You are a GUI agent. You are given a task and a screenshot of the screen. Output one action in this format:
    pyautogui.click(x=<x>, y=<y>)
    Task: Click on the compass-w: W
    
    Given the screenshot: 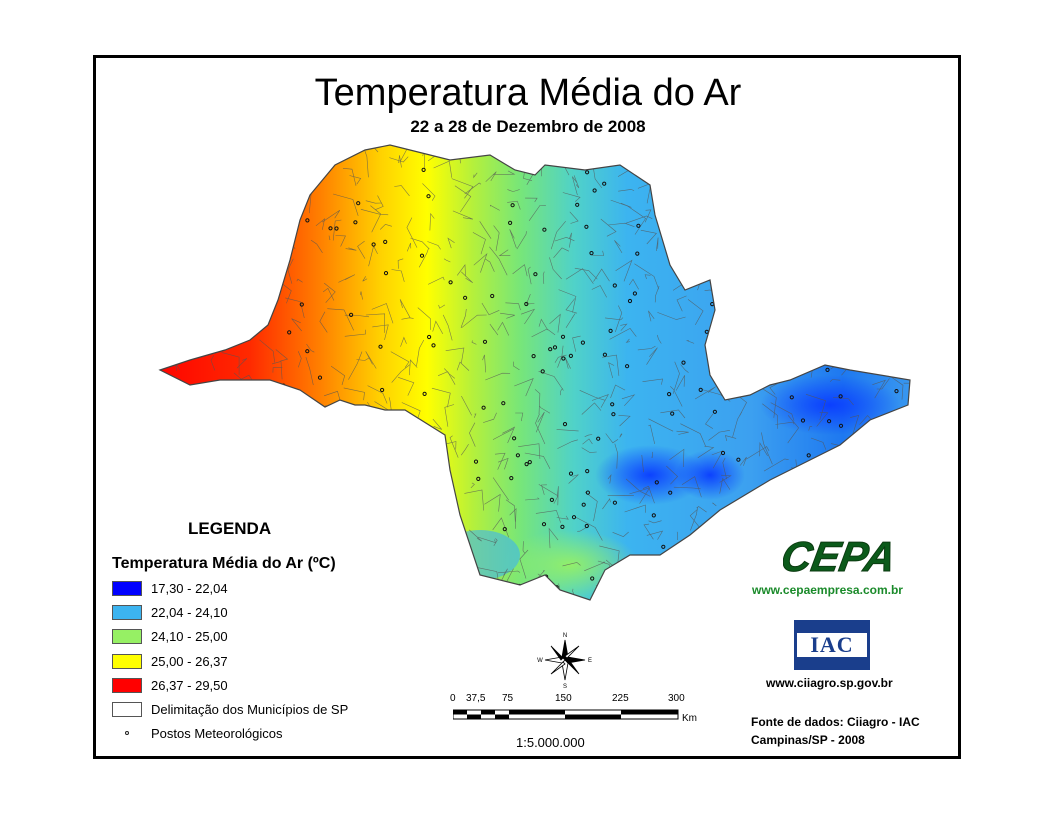 What is the action you would take?
    pyautogui.click(x=540, y=661)
    